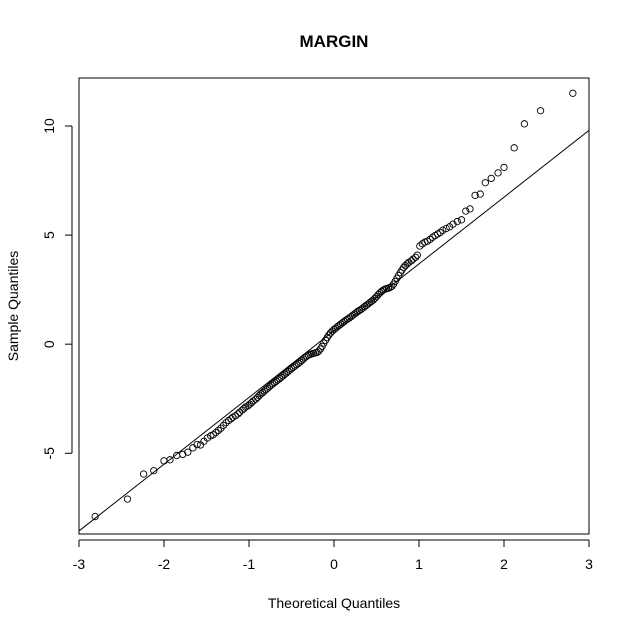  What do you see at coordinates (49, 344) in the screenshot?
I see `y-tick-label: 0` at bounding box center [49, 344].